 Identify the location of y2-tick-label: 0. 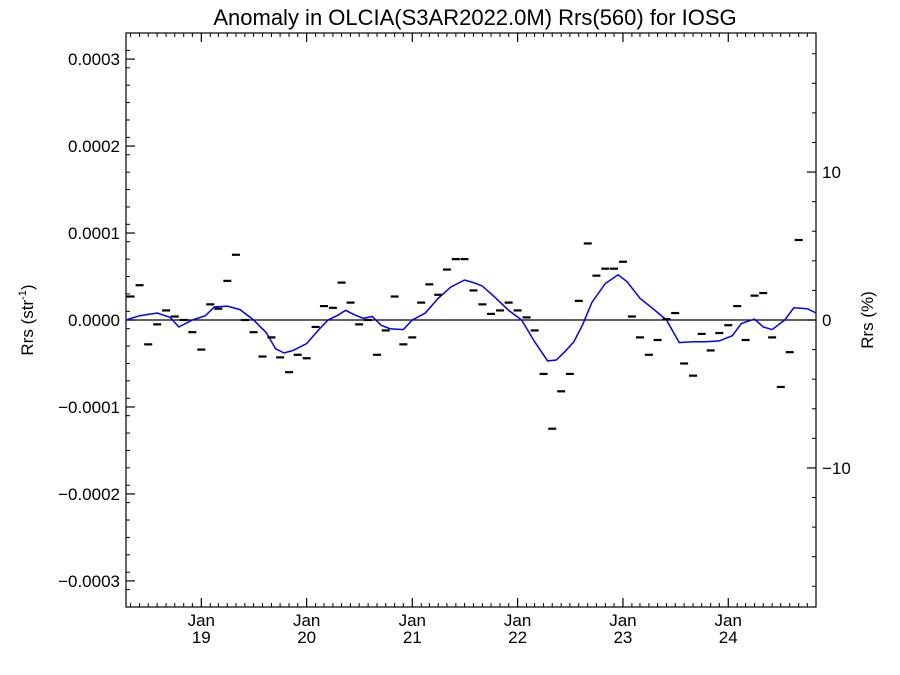
(826, 320).